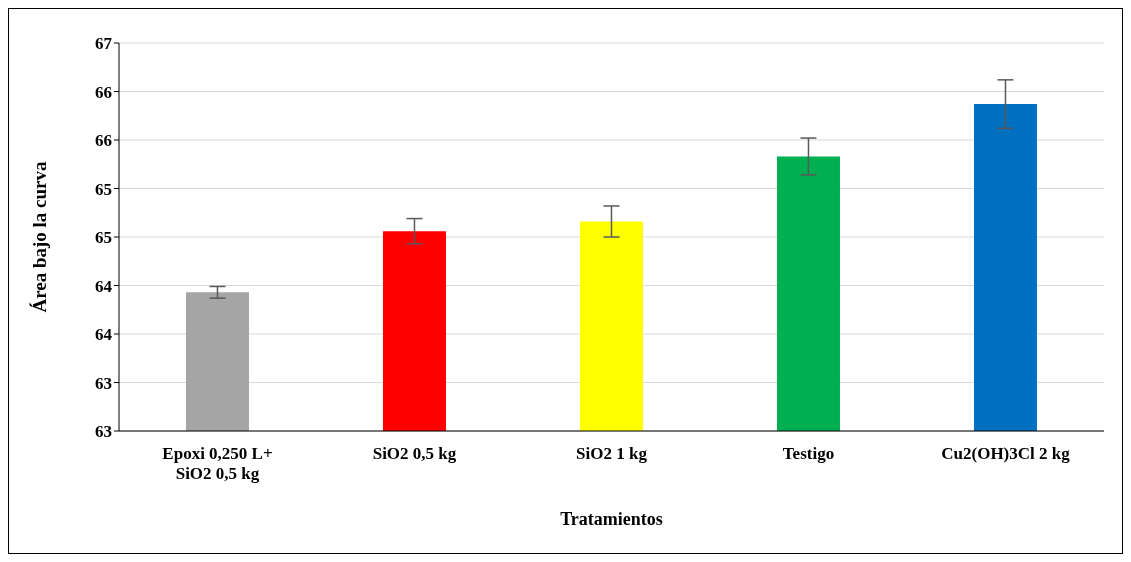 Image resolution: width=1131 pixels, height=562 pixels. I want to click on x-axis-title: Tratamientos, so click(611, 519).